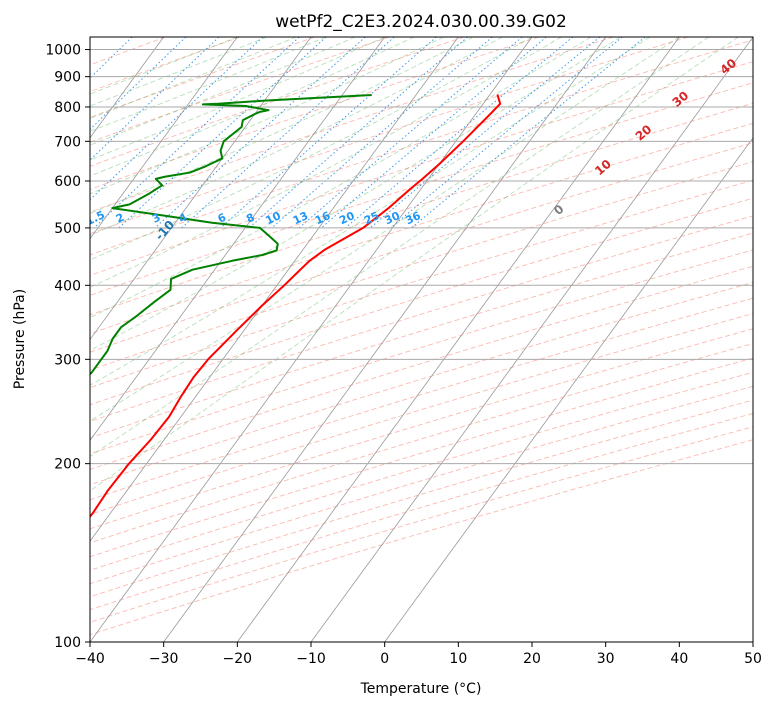 This screenshot has width=775, height=708. What do you see at coordinates (67, 78) in the screenshot?
I see `y-tick-label: 900` at bounding box center [67, 78].